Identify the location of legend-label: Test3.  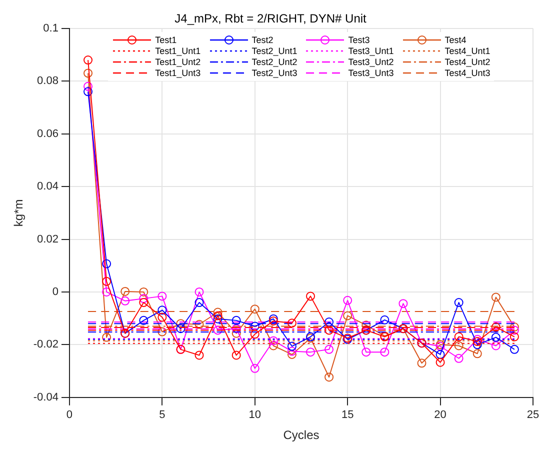
(359, 40).